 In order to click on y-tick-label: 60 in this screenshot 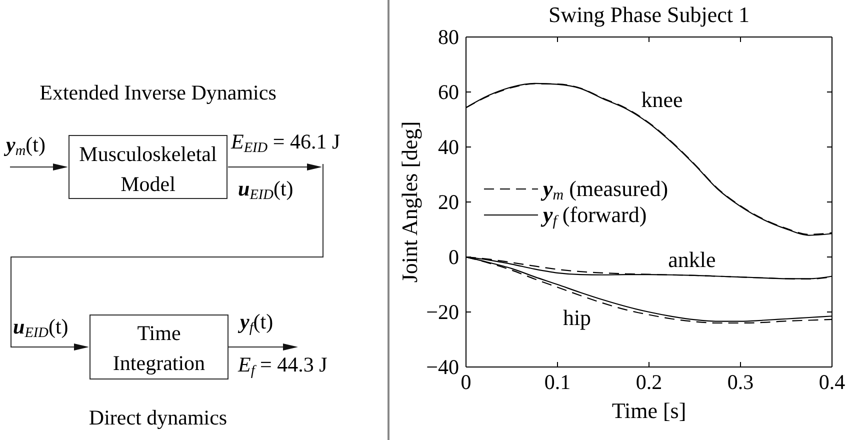, I will do `click(448, 92)`.